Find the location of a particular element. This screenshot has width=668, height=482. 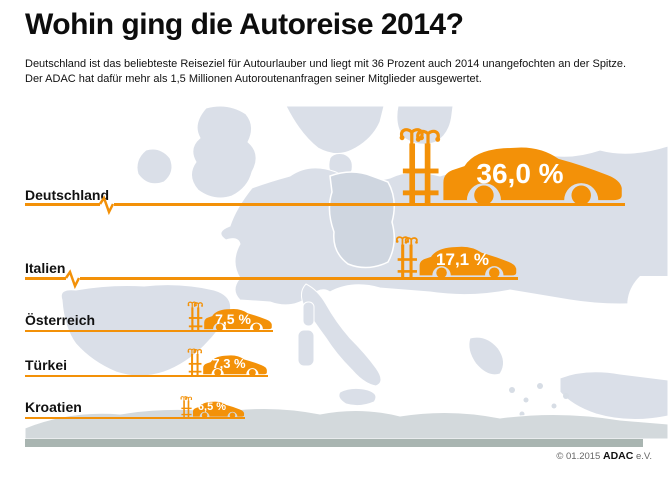

footer-bar is located at coordinates (334, 443).